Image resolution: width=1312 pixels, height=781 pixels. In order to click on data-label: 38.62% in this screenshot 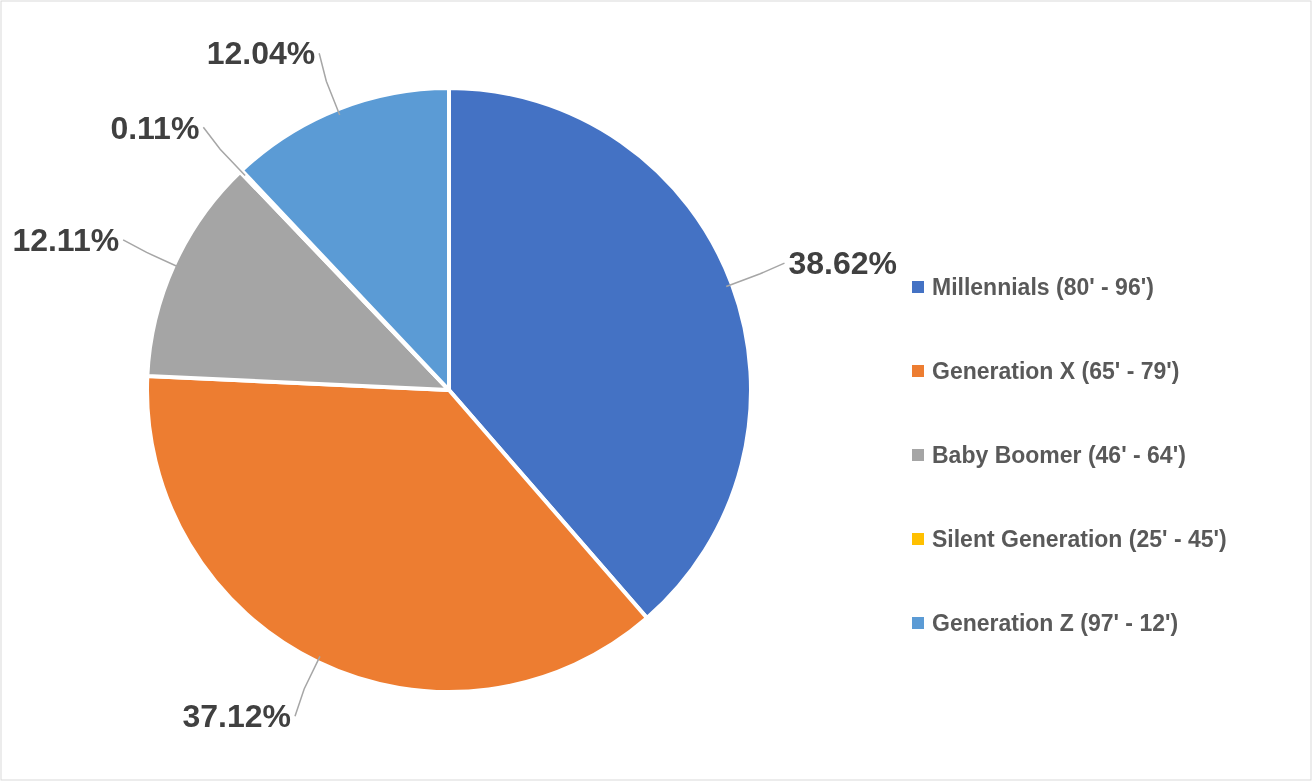, I will do `click(843, 263)`.